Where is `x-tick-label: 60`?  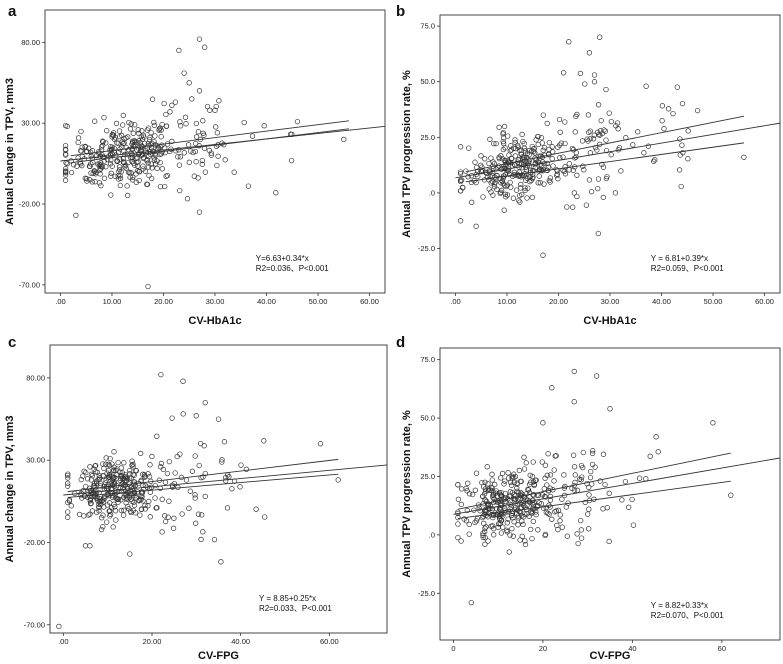 x-tick-label: 60 is located at coordinates (722, 648).